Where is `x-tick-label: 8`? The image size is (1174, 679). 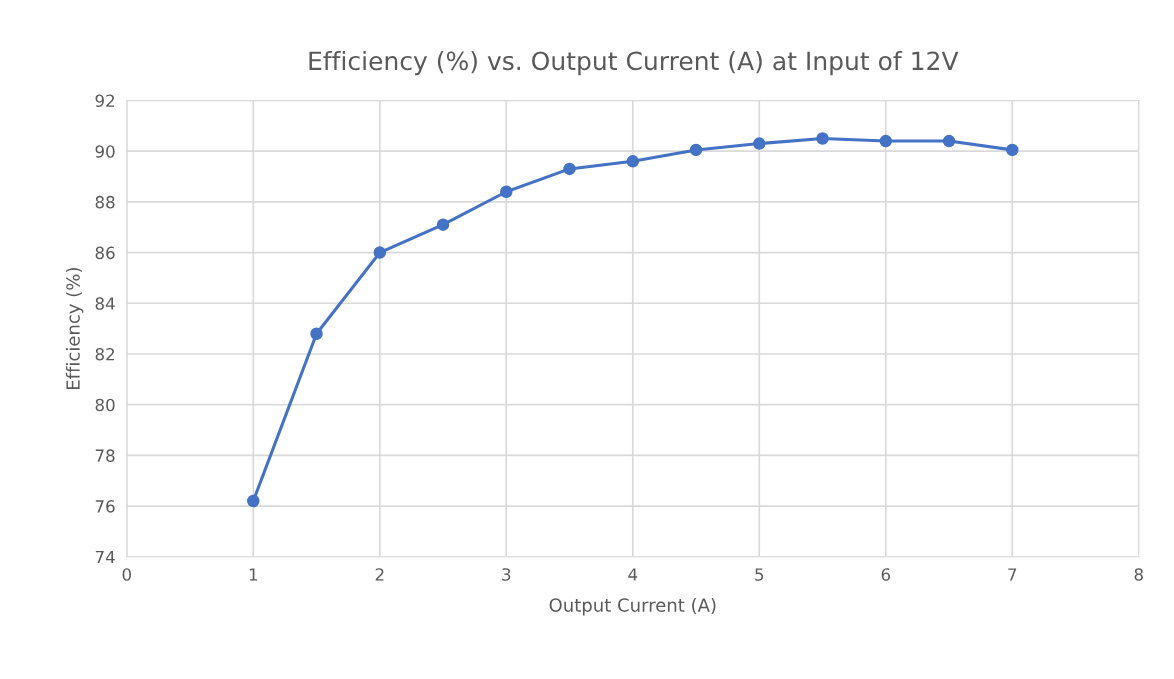
x-tick-label: 8 is located at coordinates (1138, 574).